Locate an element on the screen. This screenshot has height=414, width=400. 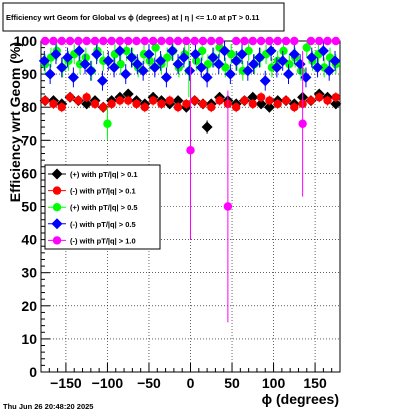
y-tick-label: 80 is located at coordinates (29, 107).